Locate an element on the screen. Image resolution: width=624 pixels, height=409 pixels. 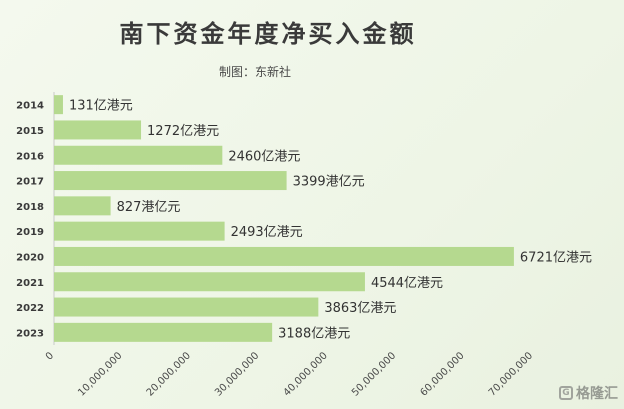
watermark: G 格隆汇 is located at coordinates (588, 393).